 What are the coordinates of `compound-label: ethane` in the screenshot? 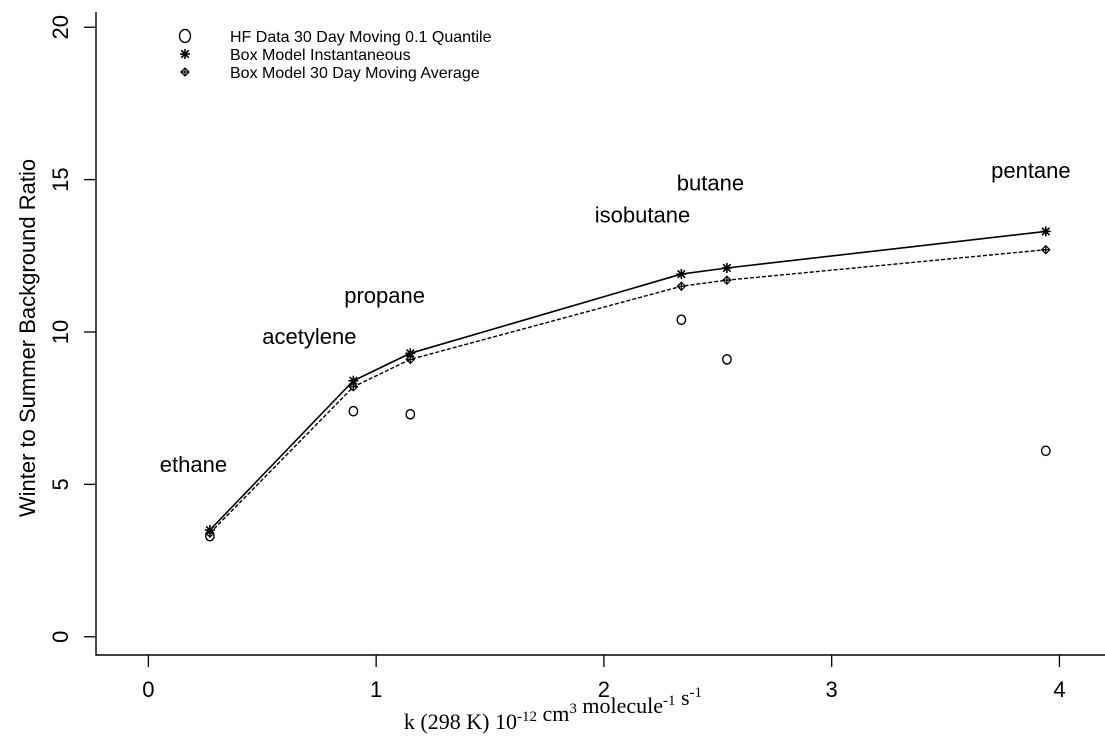 It's located at (193, 464).